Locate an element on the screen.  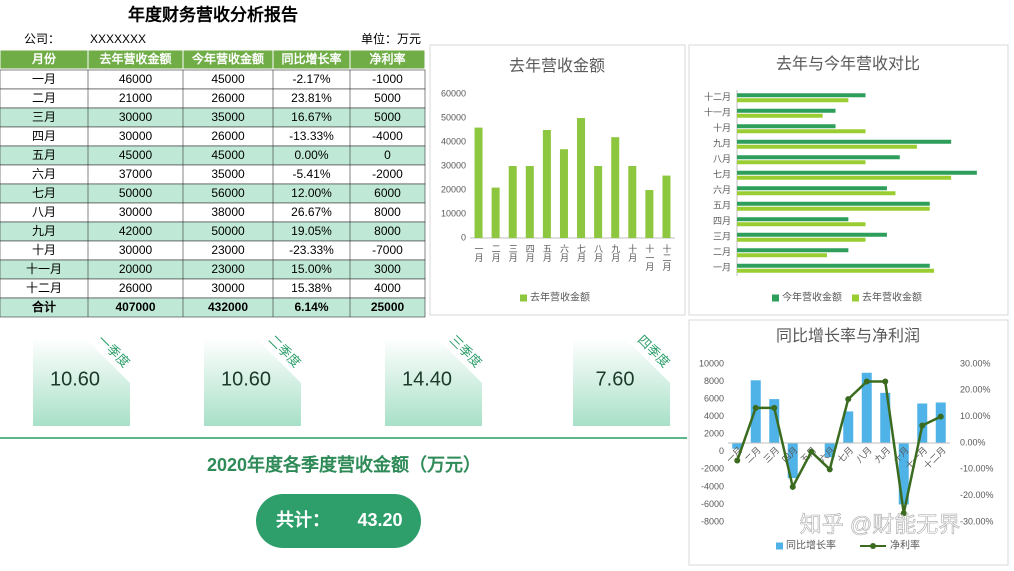
cell: 38000 is located at coordinates (228, 212).